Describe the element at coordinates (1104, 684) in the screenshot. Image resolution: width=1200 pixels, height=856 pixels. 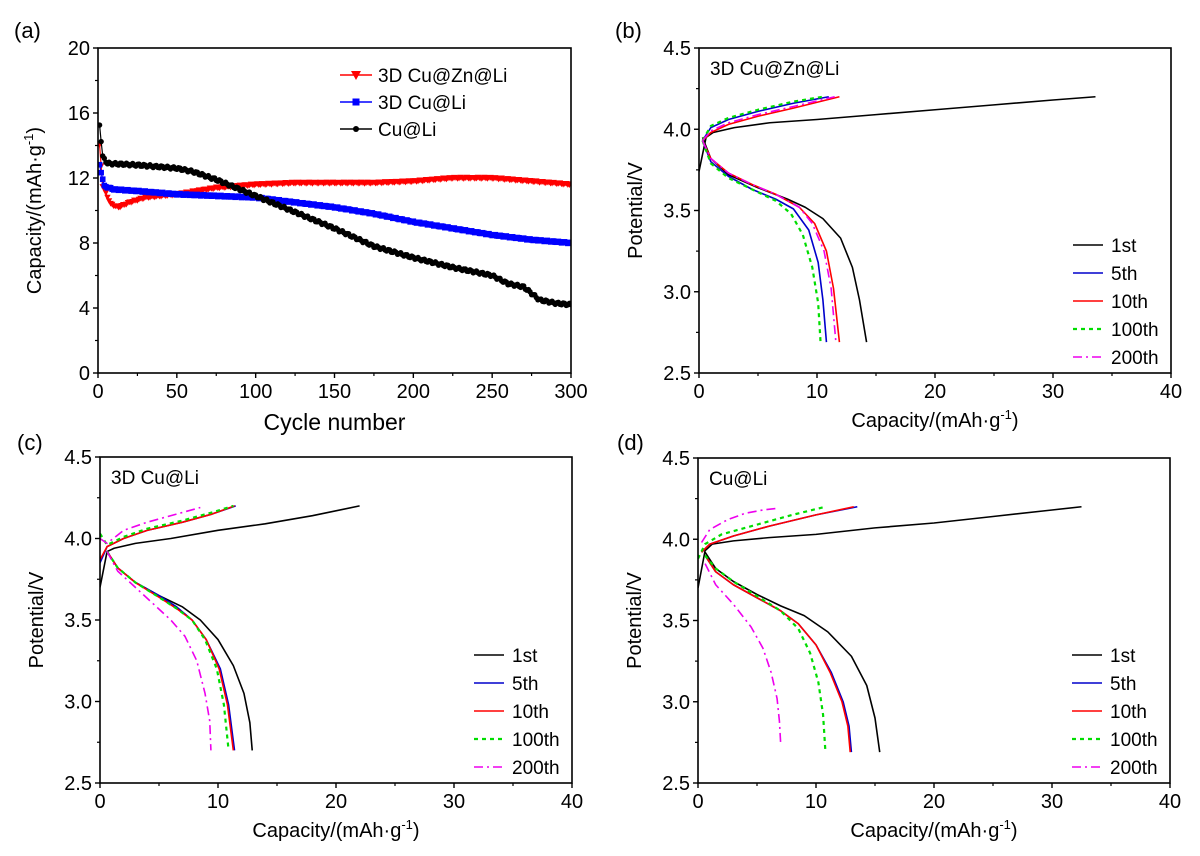
I see `legend-item: 5th` at that location.